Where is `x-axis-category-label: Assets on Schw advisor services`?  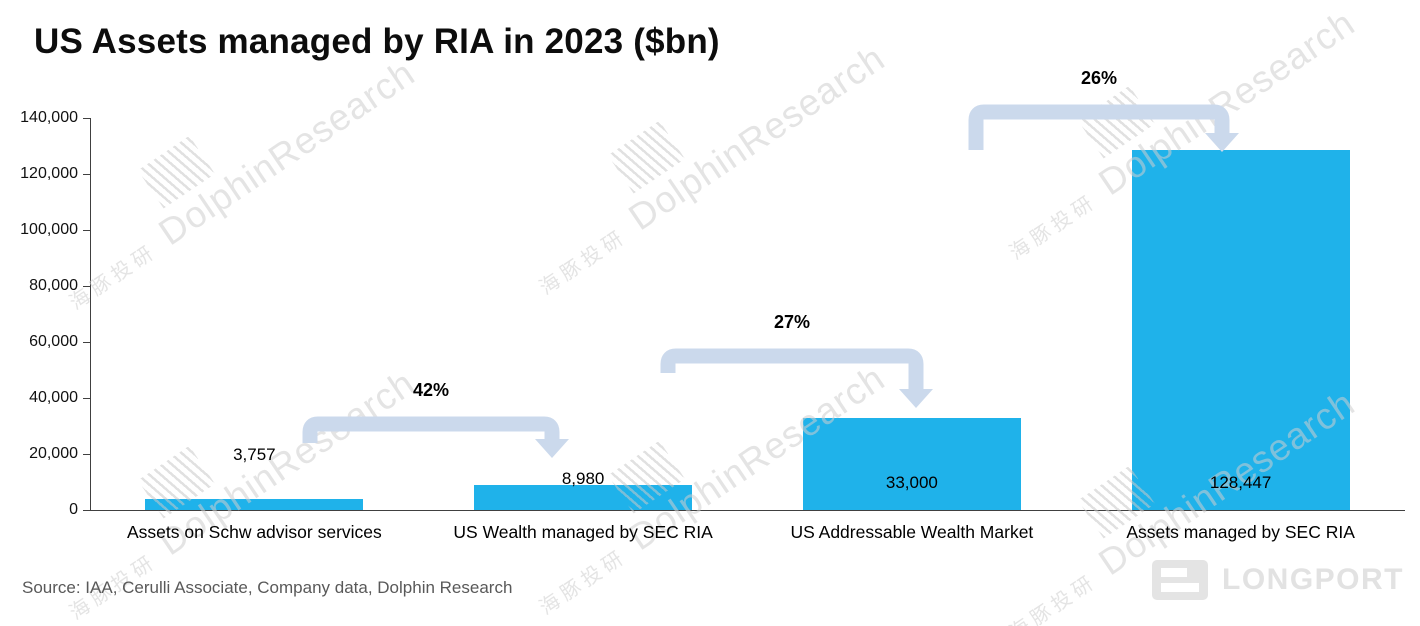 x-axis-category-label: Assets on Schw advisor services is located at coordinates (254, 532).